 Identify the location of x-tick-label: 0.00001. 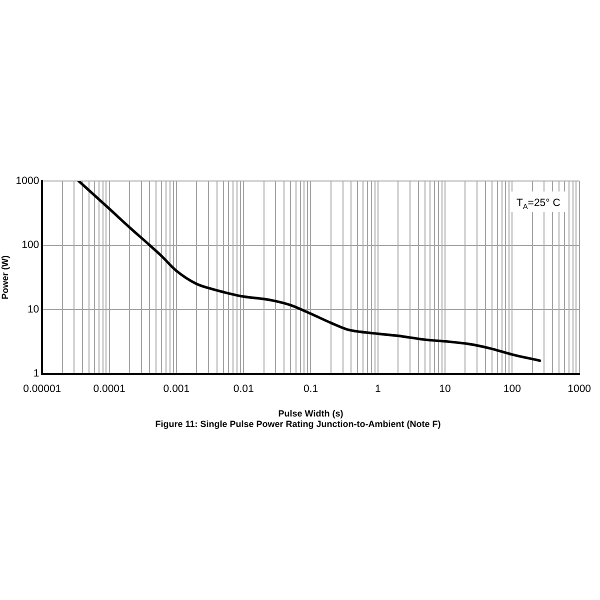
(42, 388).